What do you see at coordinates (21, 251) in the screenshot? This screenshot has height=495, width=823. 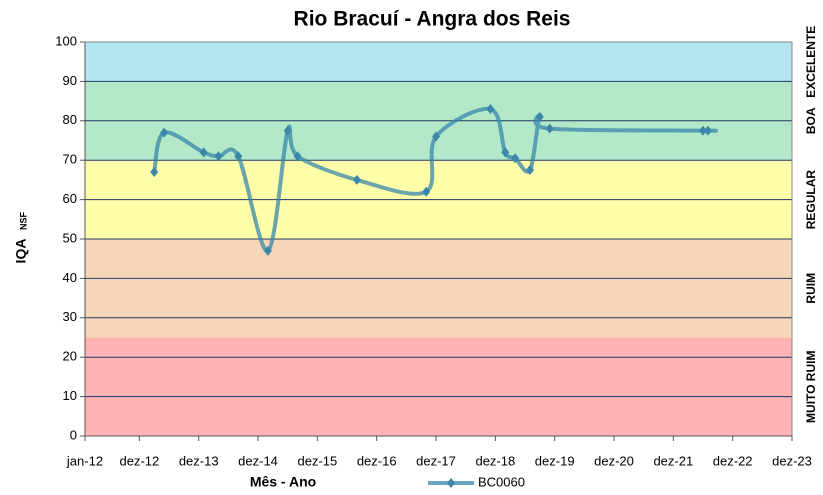 I see `y-axis-title-main: IQA` at bounding box center [21, 251].